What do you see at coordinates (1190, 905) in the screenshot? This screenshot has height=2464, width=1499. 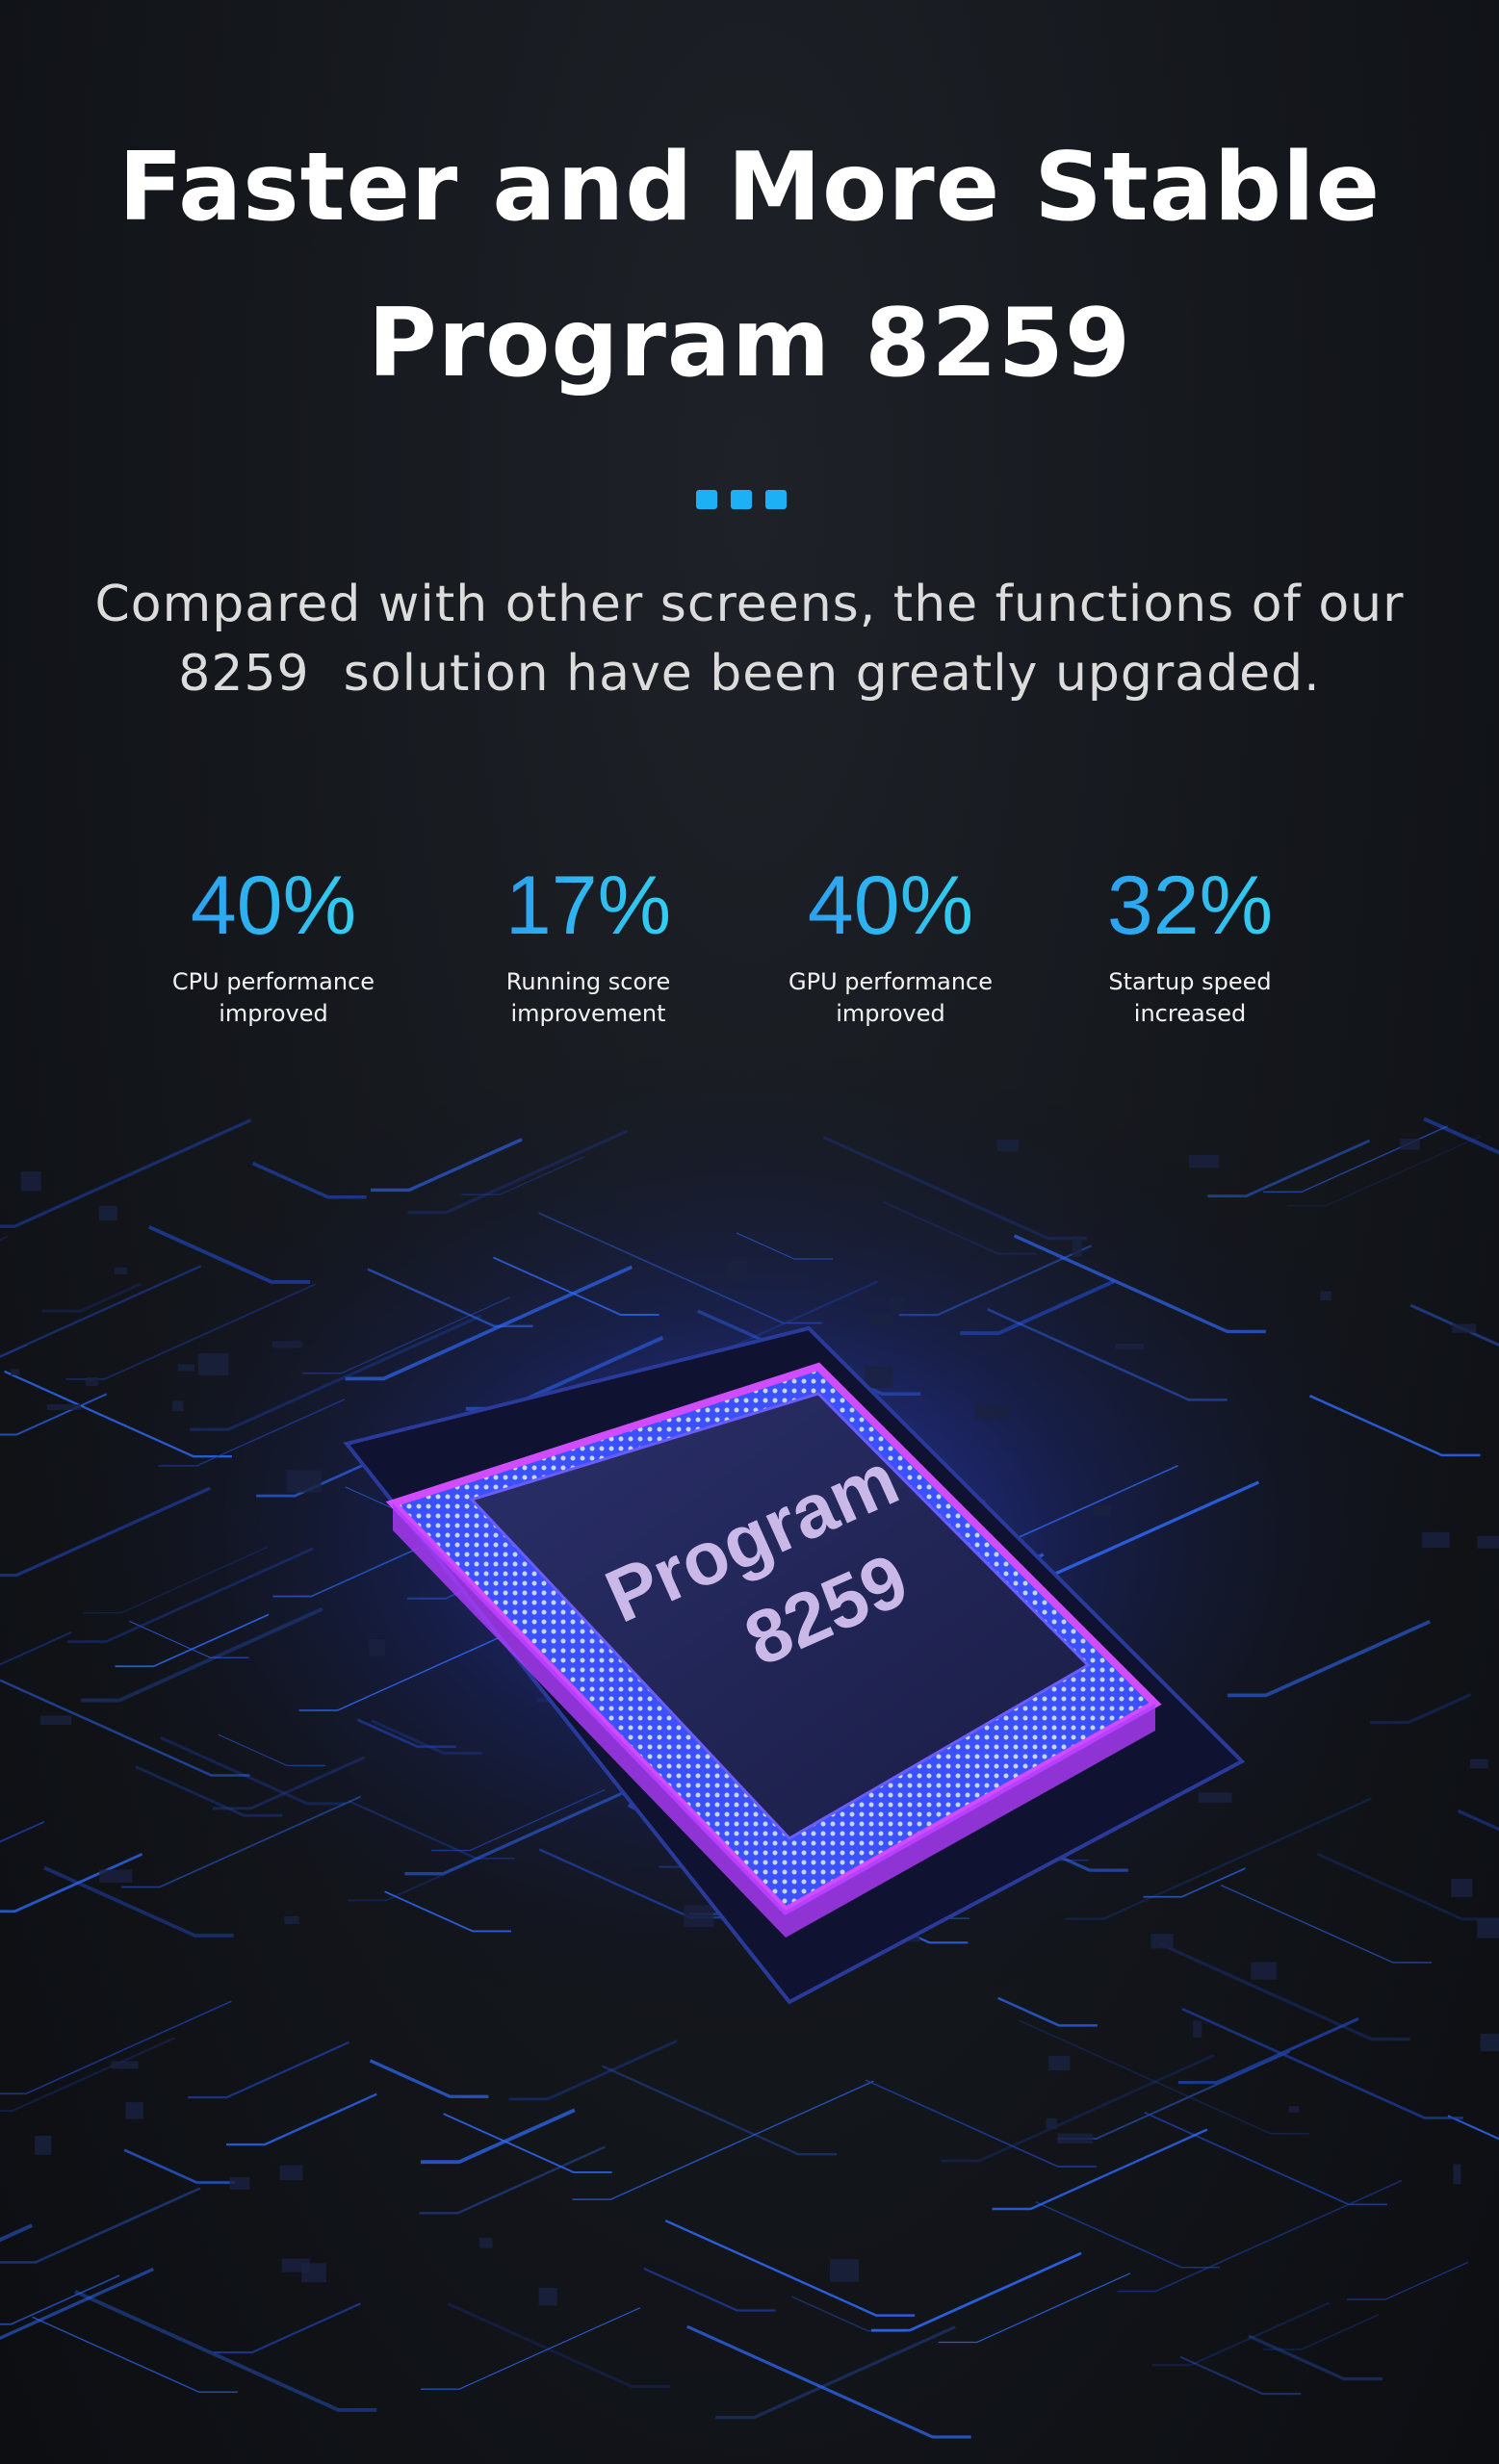 I see `stat-value: 32%` at bounding box center [1190, 905].